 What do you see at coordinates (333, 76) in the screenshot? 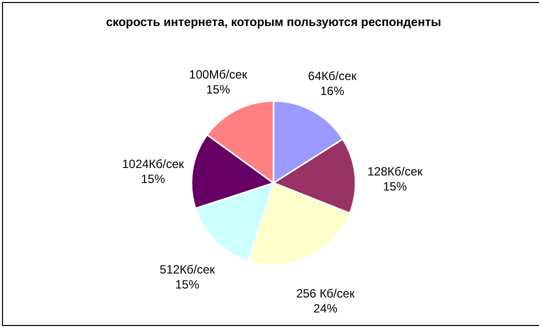
I see `slice-label: 64Кб/сек` at bounding box center [333, 76].